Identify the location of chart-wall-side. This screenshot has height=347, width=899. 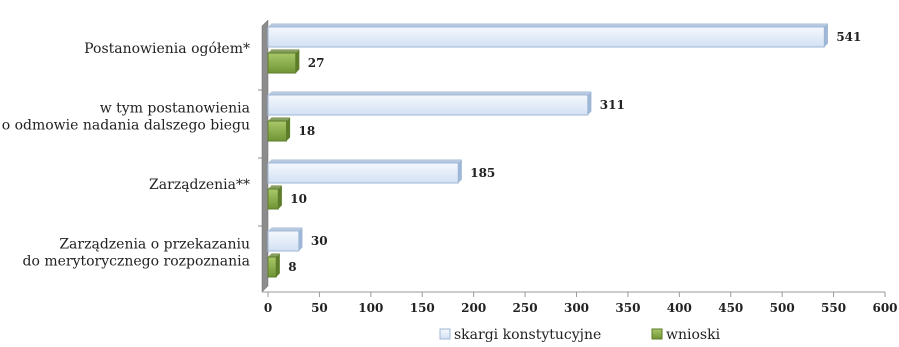
(265, 156).